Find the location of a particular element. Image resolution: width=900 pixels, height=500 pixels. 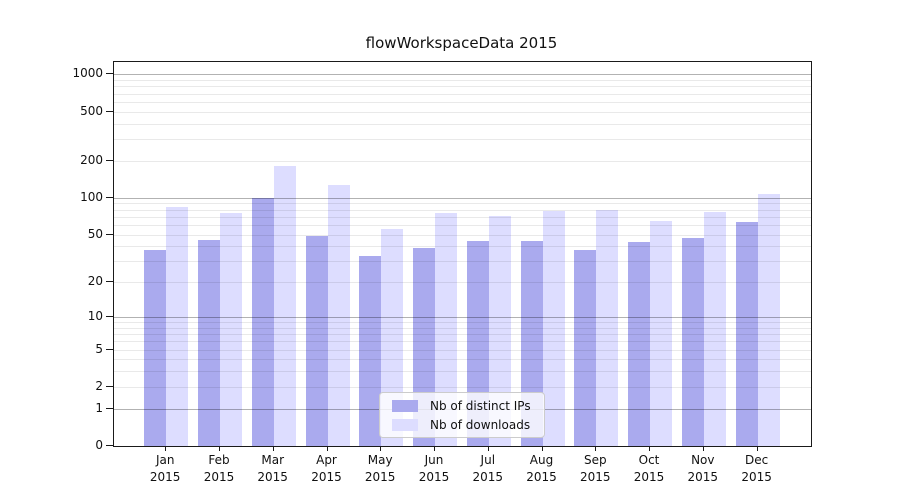

x-tick-month: Apr is located at coordinates (326, 460).